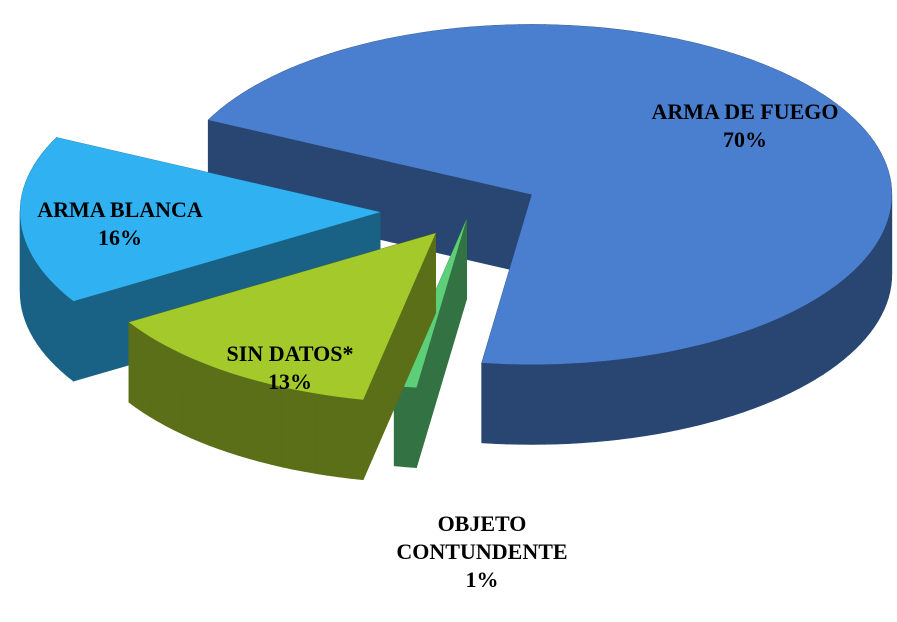 This screenshot has width=897, height=622. What do you see at coordinates (125, 224) in the screenshot?
I see `slice-label: ARMA BLANCA 16%` at bounding box center [125, 224].